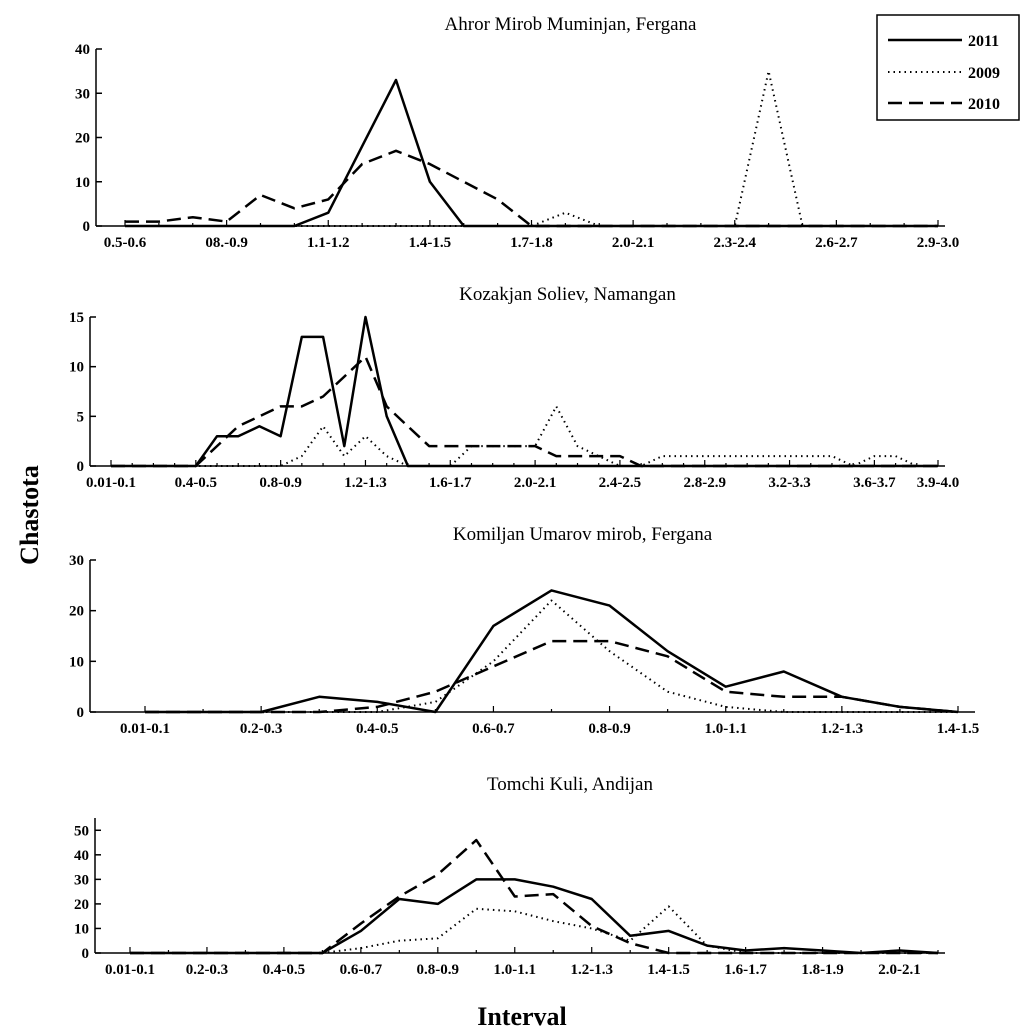  Describe the element at coordinates (704, 483) in the screenshot. I see `x-tick-label: 2.8-2.9` at that location.